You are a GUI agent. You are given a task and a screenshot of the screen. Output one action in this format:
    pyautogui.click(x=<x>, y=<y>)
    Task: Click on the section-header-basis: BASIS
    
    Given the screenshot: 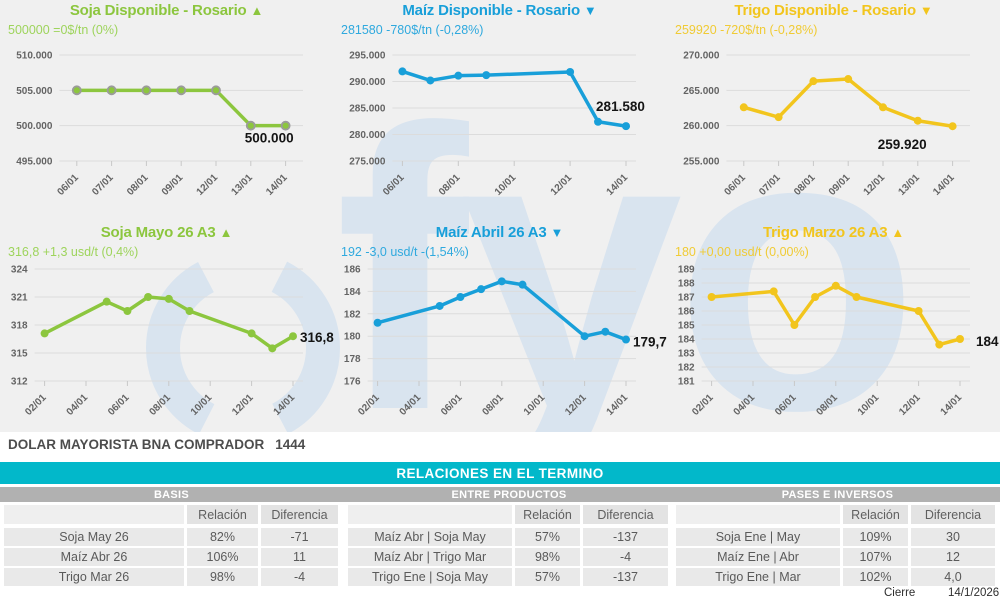 What is the action you would take?
    pyautogui.click(x=171, y=494)
    